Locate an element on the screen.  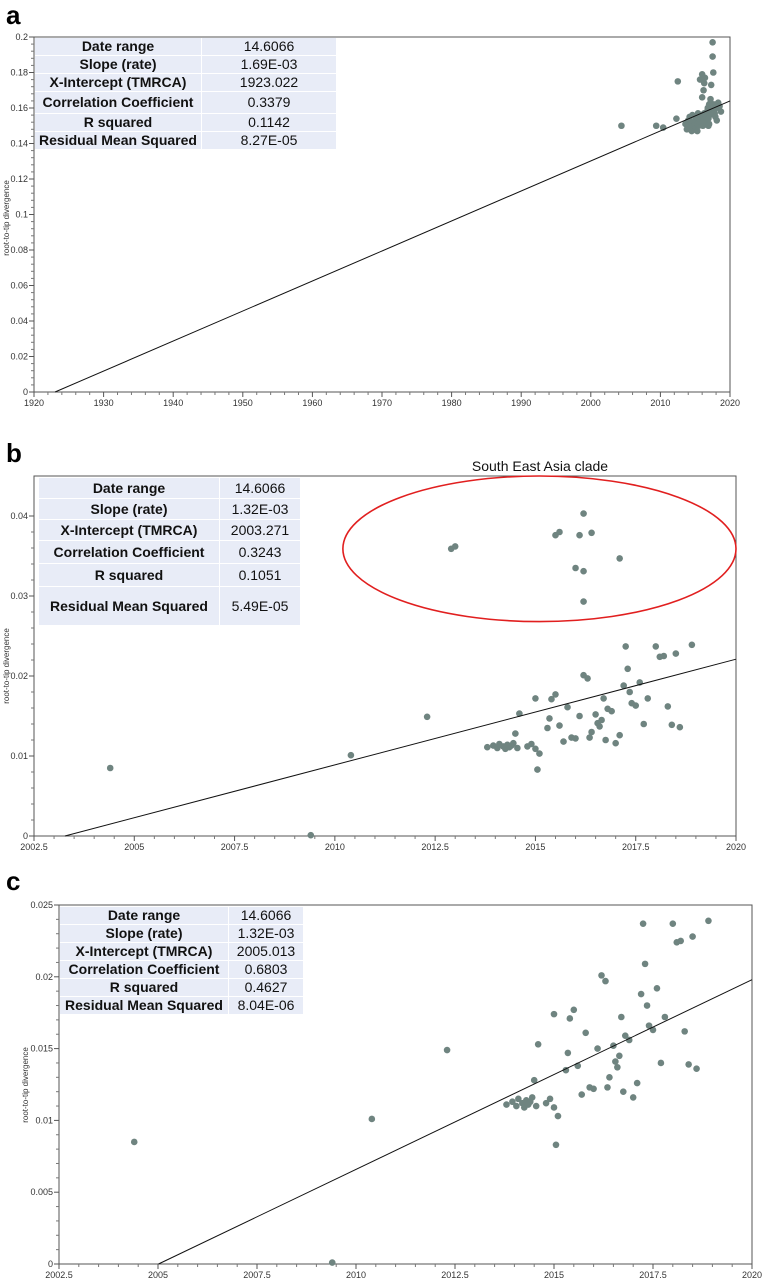
y-tick-label: 0.06 is located at coordinates (19, 286).